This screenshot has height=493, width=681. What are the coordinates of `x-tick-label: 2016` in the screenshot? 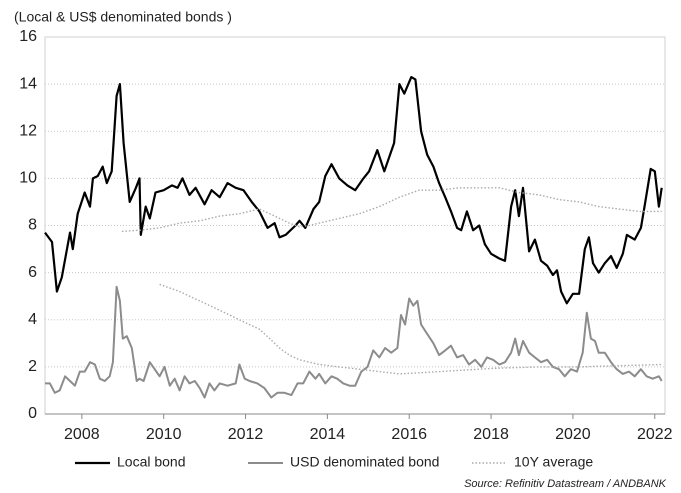 It's located at (409, 434).